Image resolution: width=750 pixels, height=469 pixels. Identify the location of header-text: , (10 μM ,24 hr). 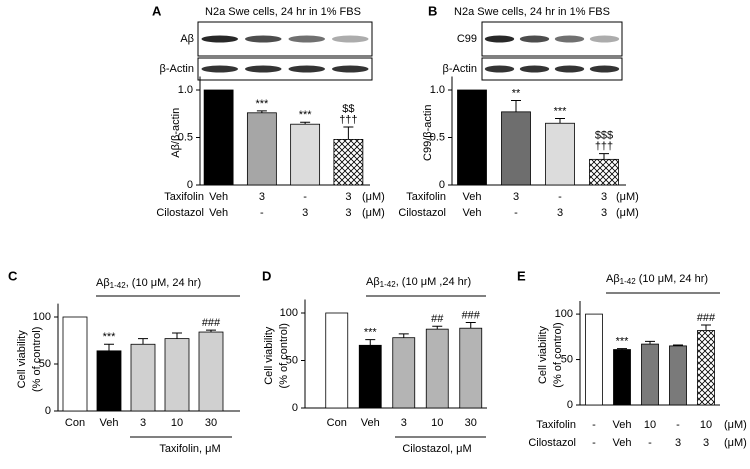
(433, 282).